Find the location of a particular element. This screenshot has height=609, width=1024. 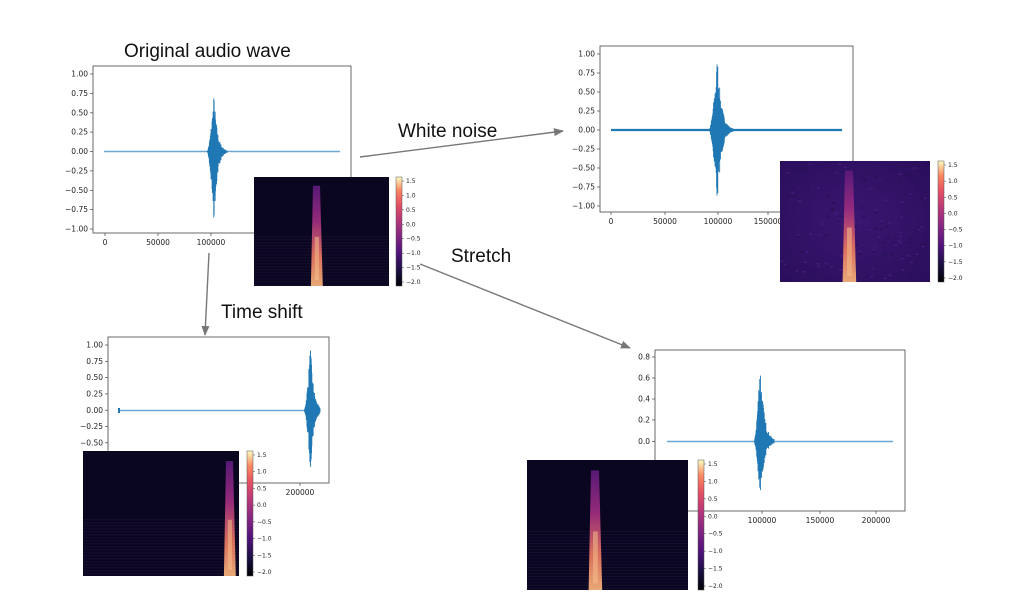

original-audio-wave-label: Original audio wave is located at coordinates (207, 51).